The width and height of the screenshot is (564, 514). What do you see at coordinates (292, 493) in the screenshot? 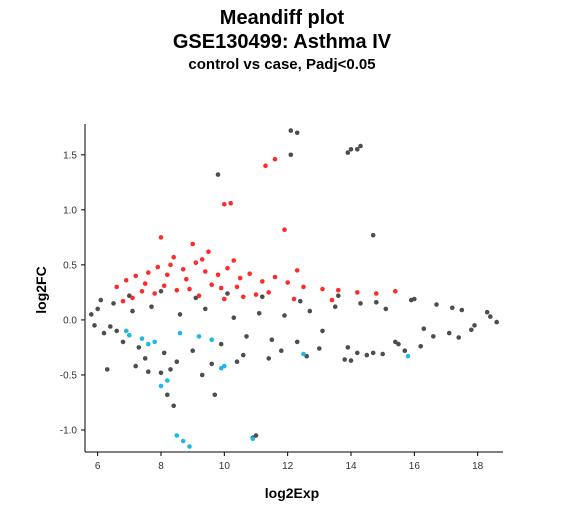
I see `x-axis-title: log2Exp` at bounding box center [292, 493].